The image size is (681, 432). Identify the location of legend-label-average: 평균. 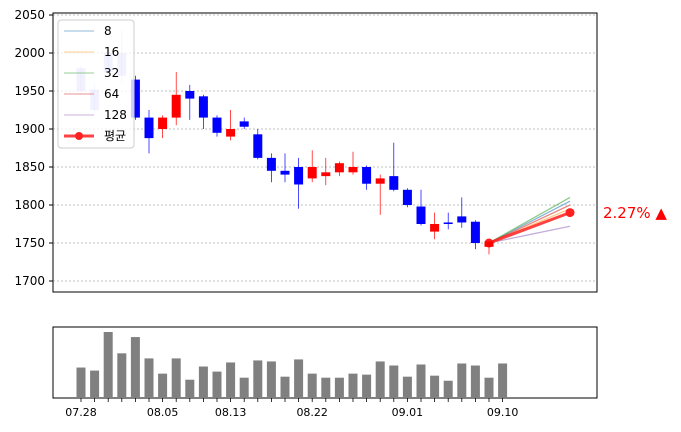
(115, 136).